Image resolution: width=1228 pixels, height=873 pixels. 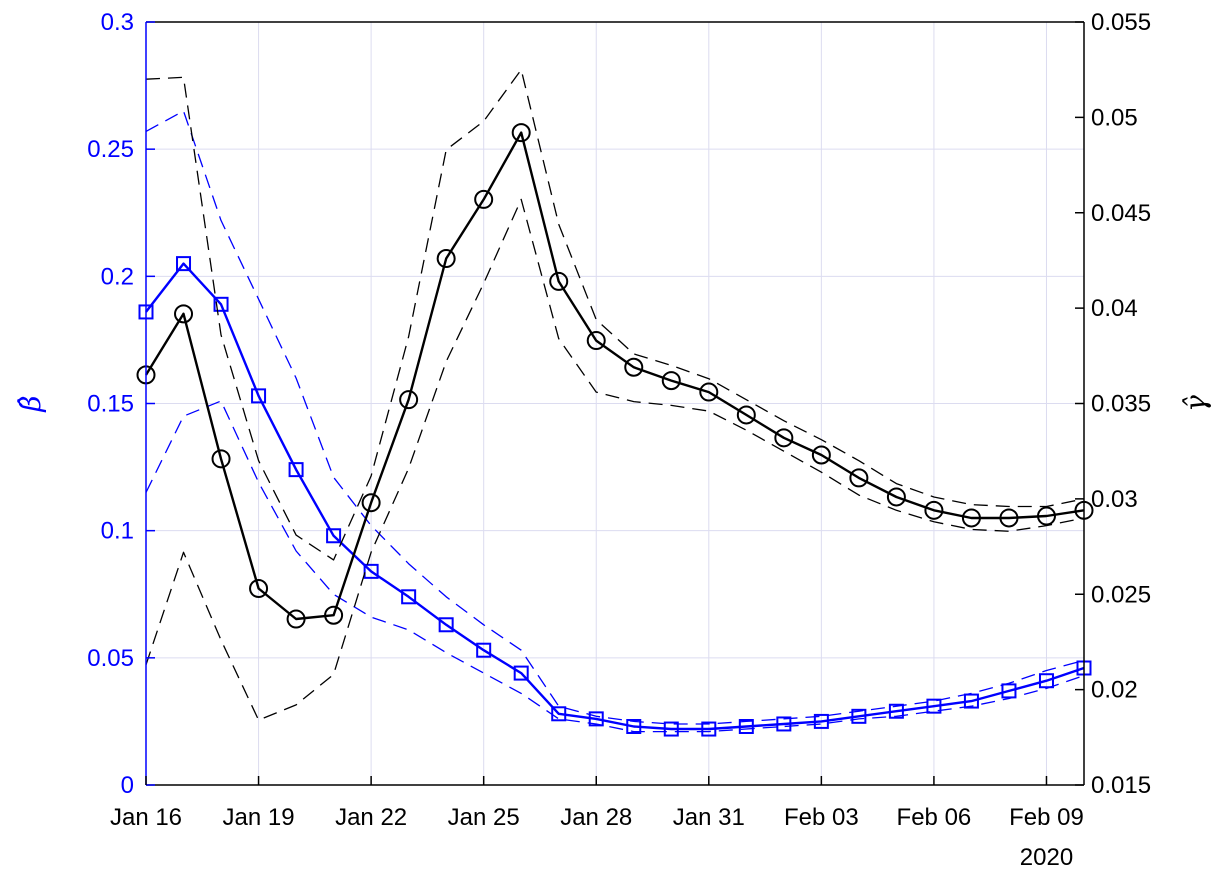 I want to click on x-axis-year-label: 2020, so click(x=1046, y=857).